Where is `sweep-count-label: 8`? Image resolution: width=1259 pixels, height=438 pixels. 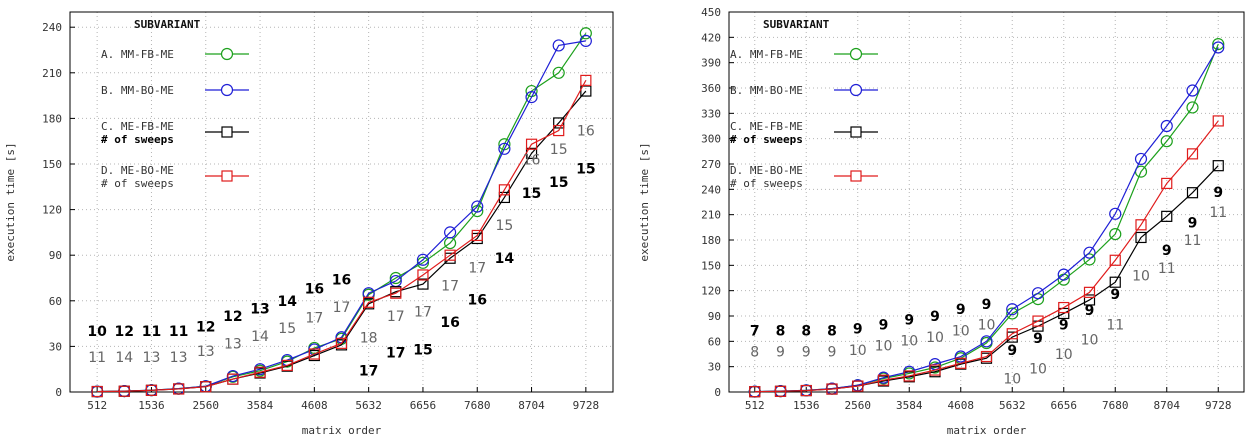
sweep-count-label: 8 is located at coordinates (832, 331).